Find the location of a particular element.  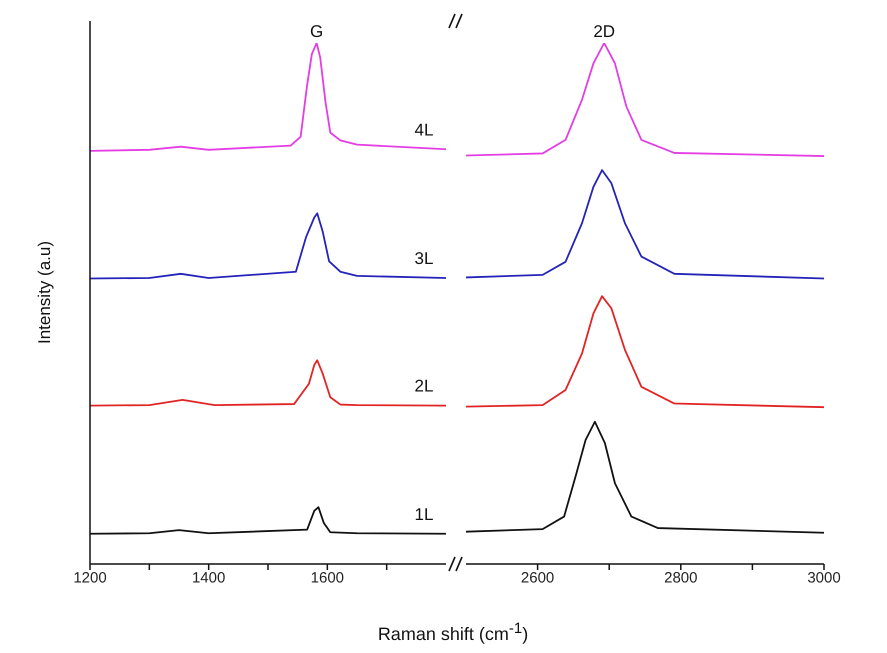

series-label: 3L is located at coordinates (424, 258).